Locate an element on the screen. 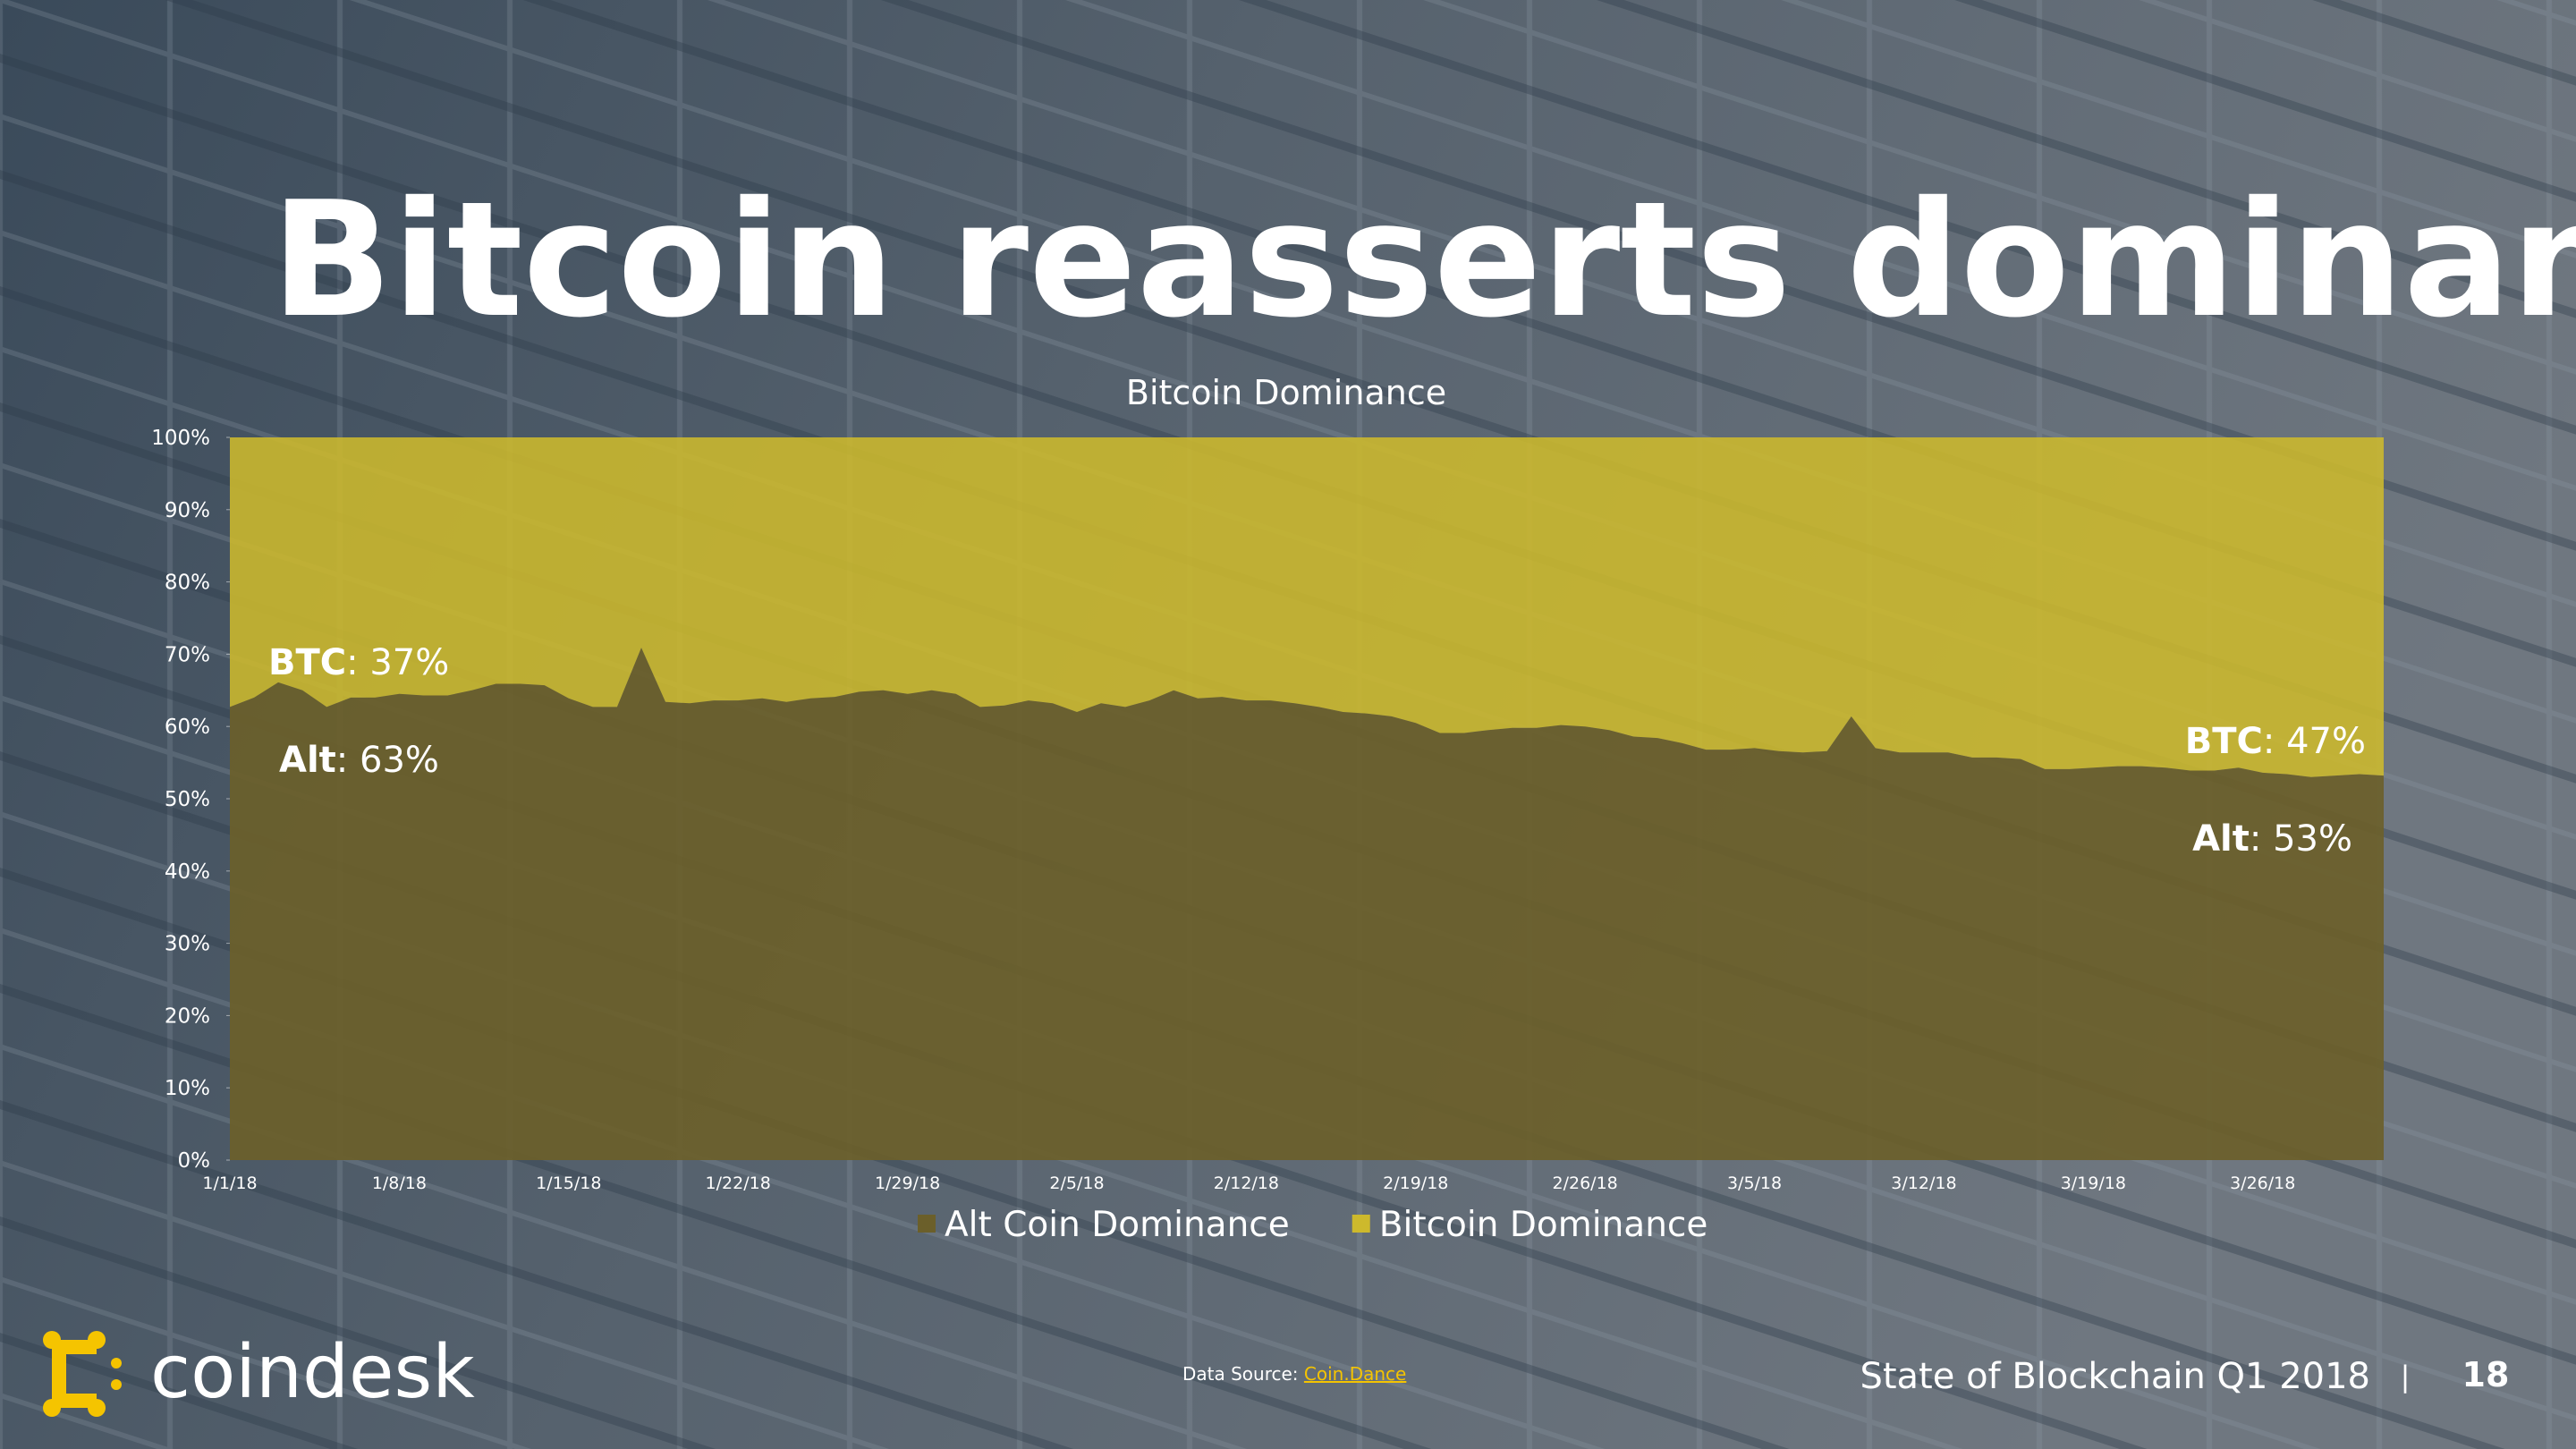  y-tick-label: 0% is located at coordinates (194, 1161).